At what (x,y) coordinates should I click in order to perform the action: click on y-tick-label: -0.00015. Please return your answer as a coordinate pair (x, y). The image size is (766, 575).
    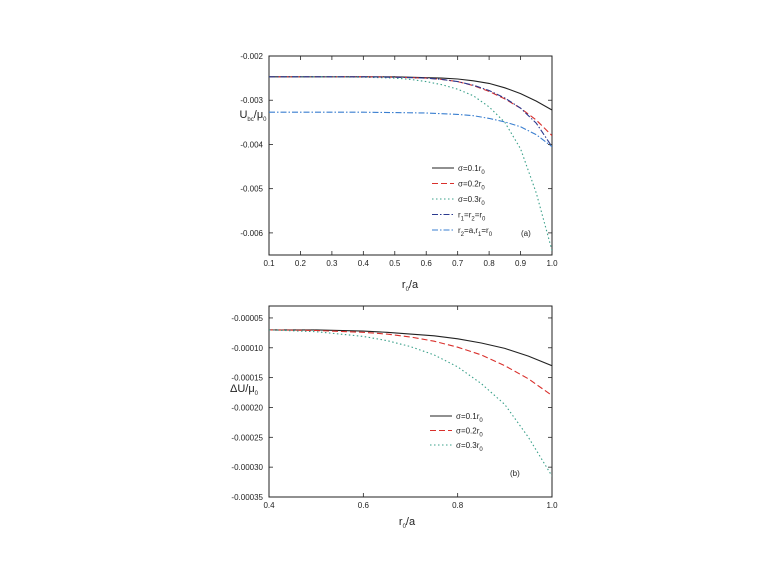
    Looking at the image, I should click on (247, 378).